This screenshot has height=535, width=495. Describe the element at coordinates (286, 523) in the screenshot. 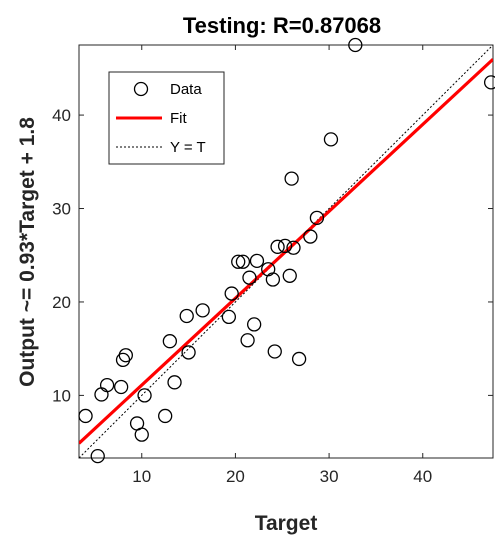

I see `x-axis-label: Target` at that location.